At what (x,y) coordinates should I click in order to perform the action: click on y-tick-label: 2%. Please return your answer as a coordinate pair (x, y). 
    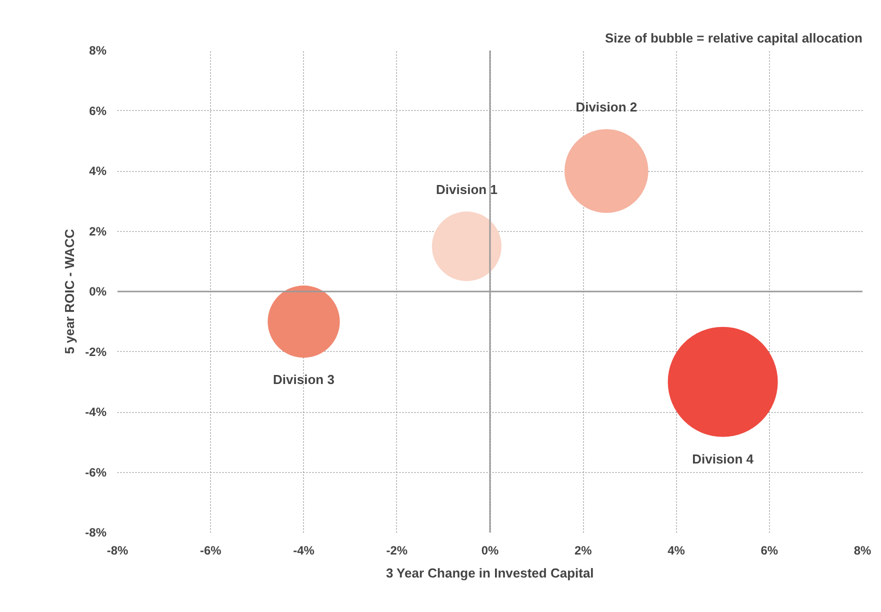
    Looking at the image, I should click on (98, 231).